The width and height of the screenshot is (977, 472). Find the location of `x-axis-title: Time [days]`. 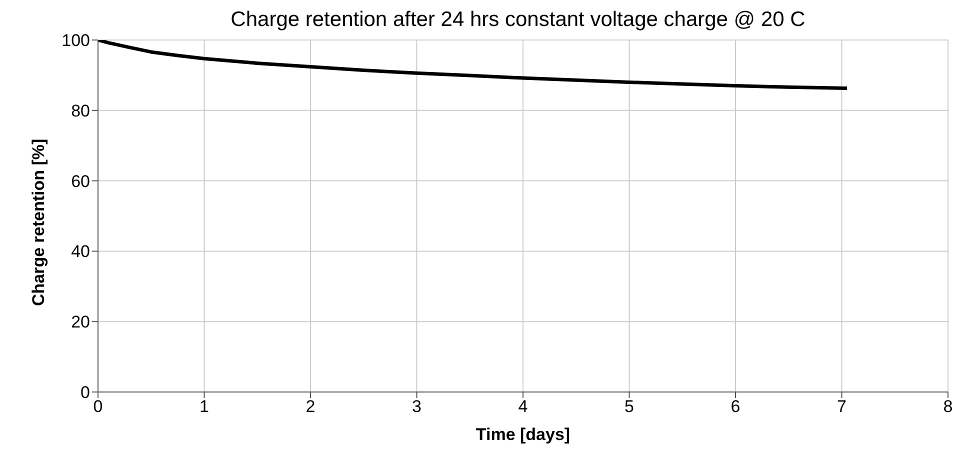

x-axis-title: Time [days] is located at coordinates (523, 434).